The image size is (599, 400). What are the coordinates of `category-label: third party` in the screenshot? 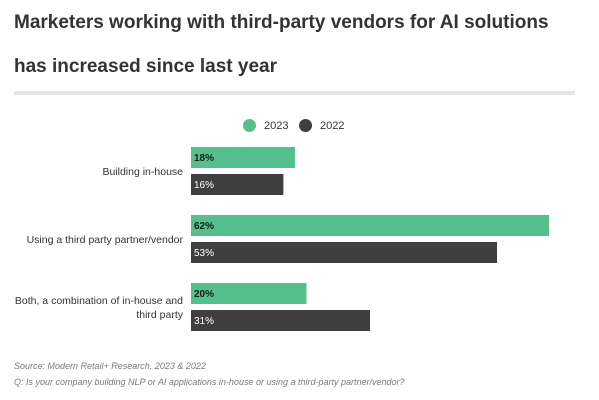 It's located at (159, 315).